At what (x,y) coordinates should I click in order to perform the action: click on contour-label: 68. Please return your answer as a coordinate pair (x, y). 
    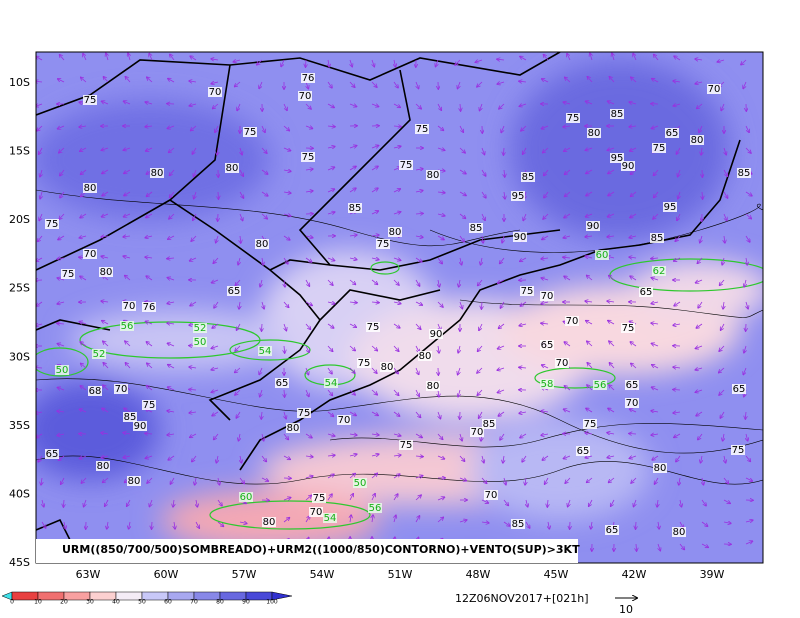
    Looking at the image, I should click on (95, 391).